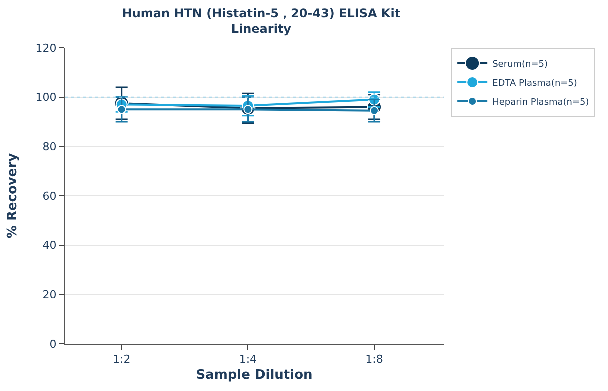 Image resolution: width=608 pixels, height=391 pixels. I want to click on chart-subtitle: Linearity, so click(261, 29).